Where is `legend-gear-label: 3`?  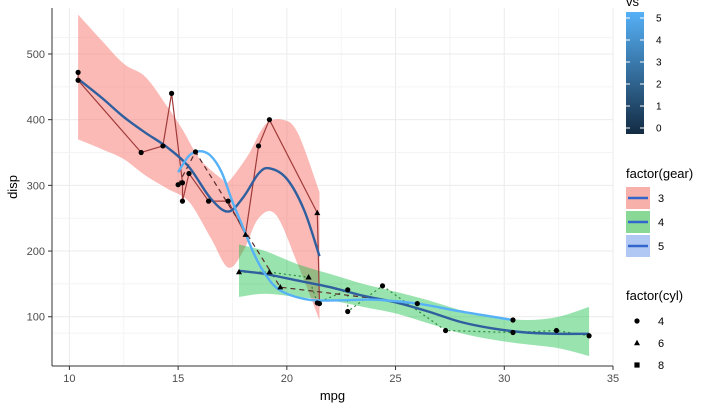 legend-gear-label: 3 is located at coordinates (661, 199).